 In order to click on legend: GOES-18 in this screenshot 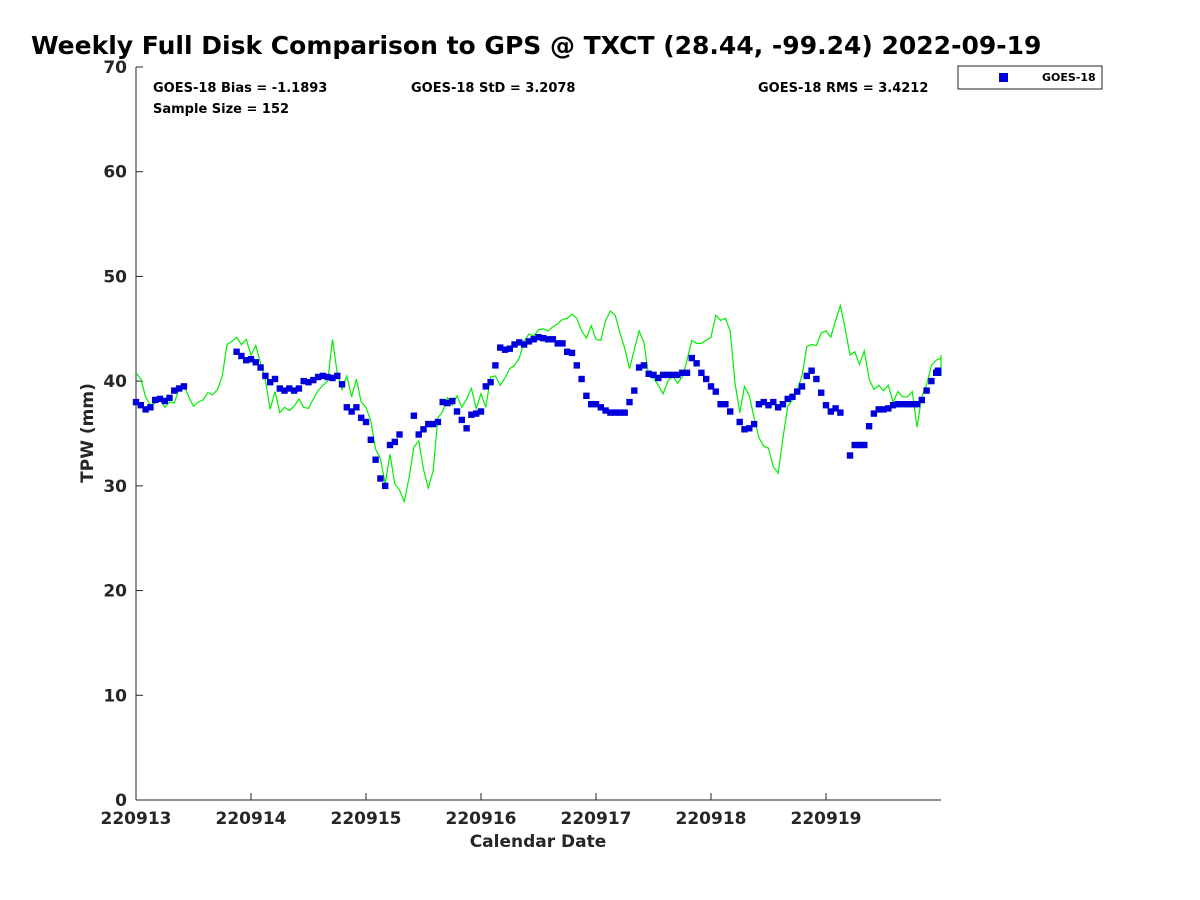, I will do `click(1030, 77)`.